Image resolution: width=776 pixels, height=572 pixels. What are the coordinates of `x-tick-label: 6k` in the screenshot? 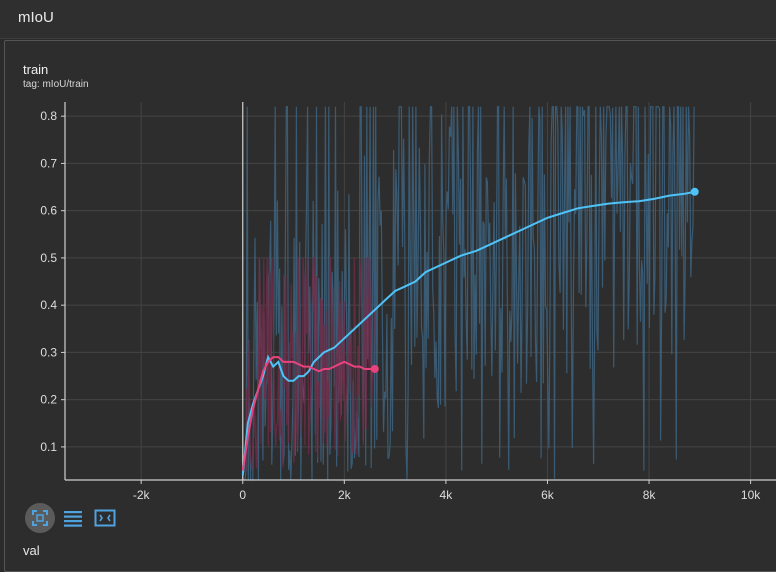 It's located at (548, 494).